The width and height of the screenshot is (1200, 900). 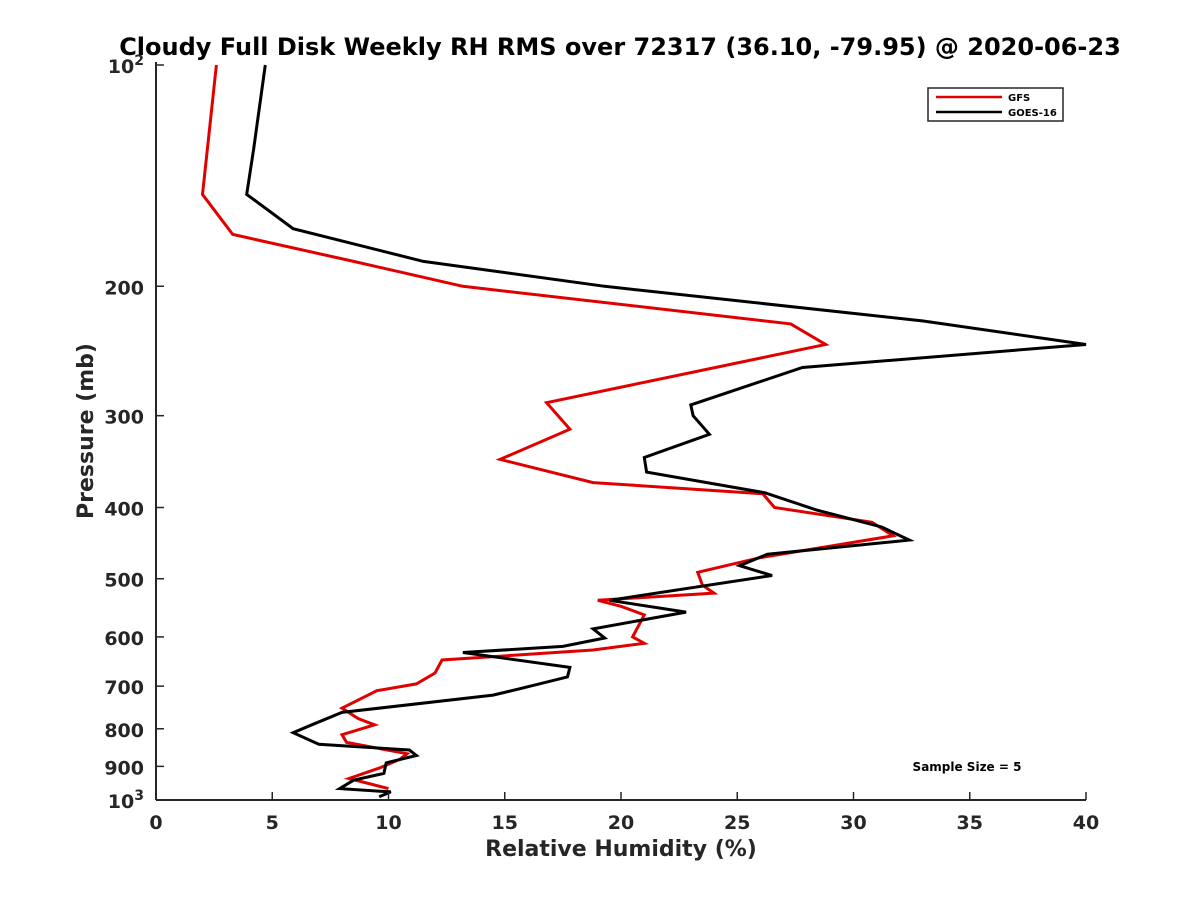 I want to click on sample-size-annotation: Sample Size = 5, so click(x=967, y=767).